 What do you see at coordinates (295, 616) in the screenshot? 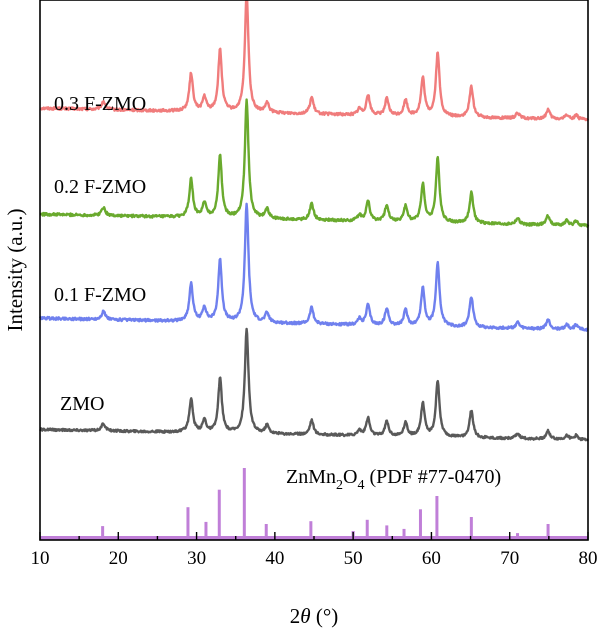
I see `x-axis-title-prefix: 2` at bounding box center [295, 616].